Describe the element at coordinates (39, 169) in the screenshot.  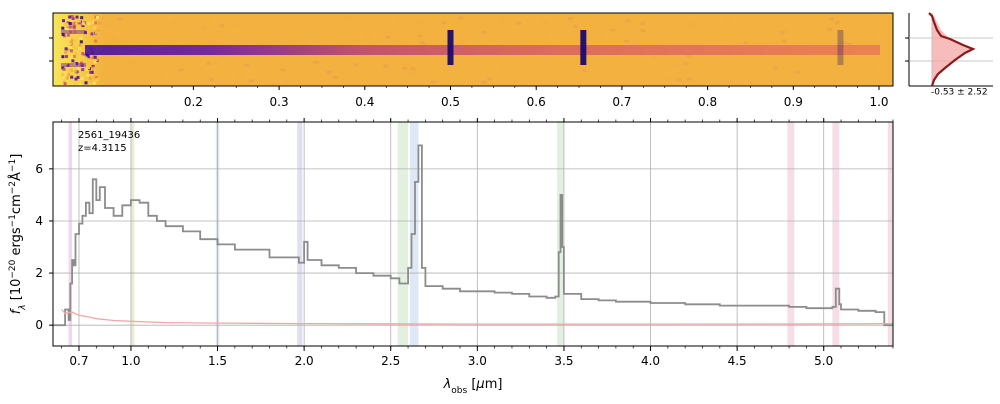
I see `y-axis-tick-label: 6` at that location.